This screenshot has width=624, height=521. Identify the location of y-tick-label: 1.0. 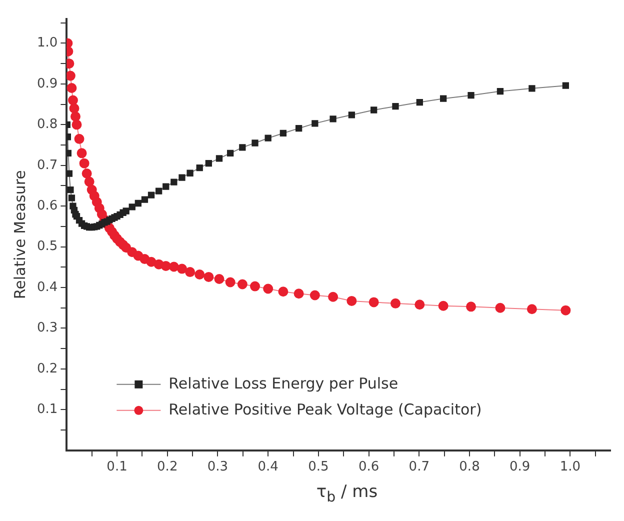
(47, 43).